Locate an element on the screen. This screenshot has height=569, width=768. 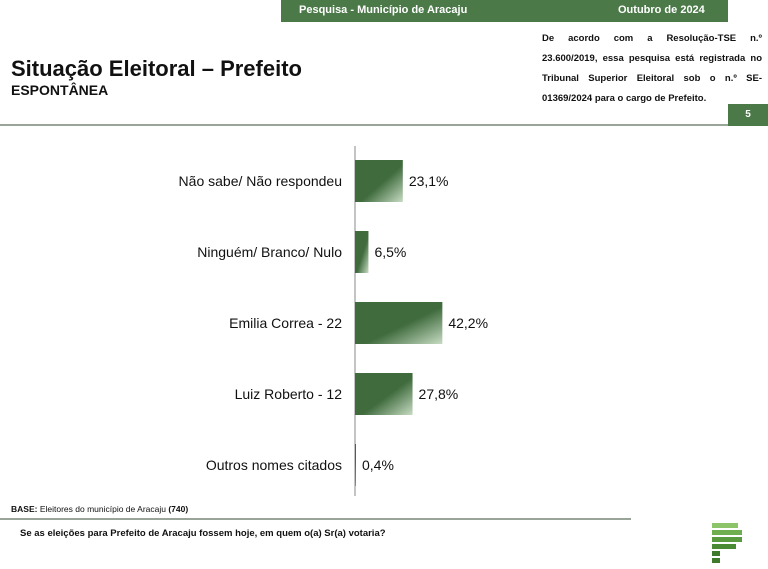
data-label: 23,1% is located at coordinates (429, 181).